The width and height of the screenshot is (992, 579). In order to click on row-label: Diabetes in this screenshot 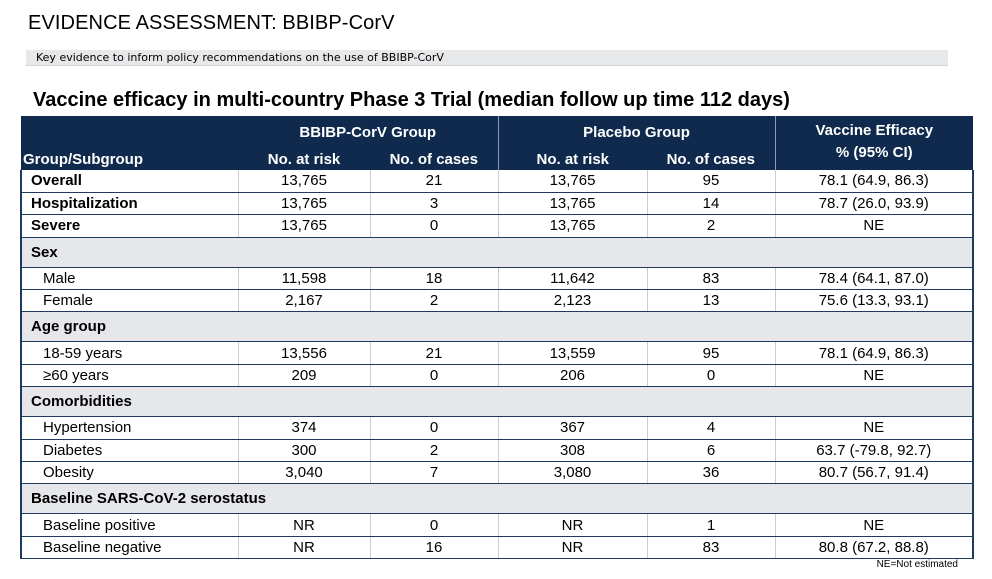, I will do `click(129, 451)`.